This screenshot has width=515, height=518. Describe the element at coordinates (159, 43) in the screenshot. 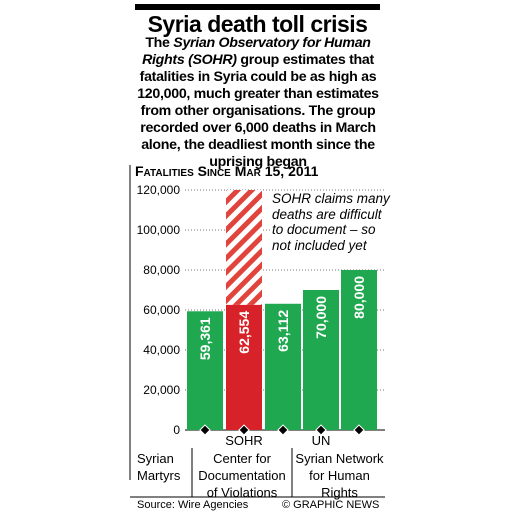

I see `subtitle-text: The` at that location.